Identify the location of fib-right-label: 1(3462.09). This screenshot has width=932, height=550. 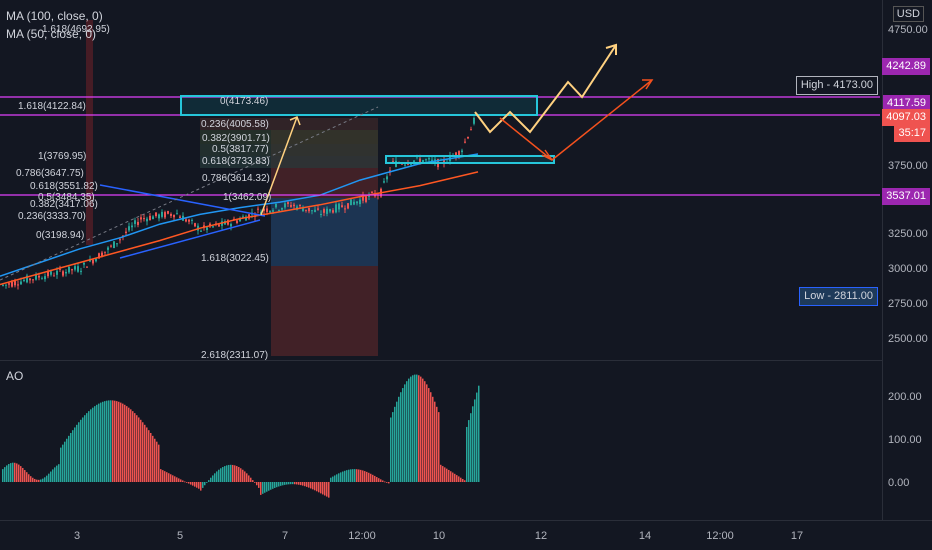
(247, 197).